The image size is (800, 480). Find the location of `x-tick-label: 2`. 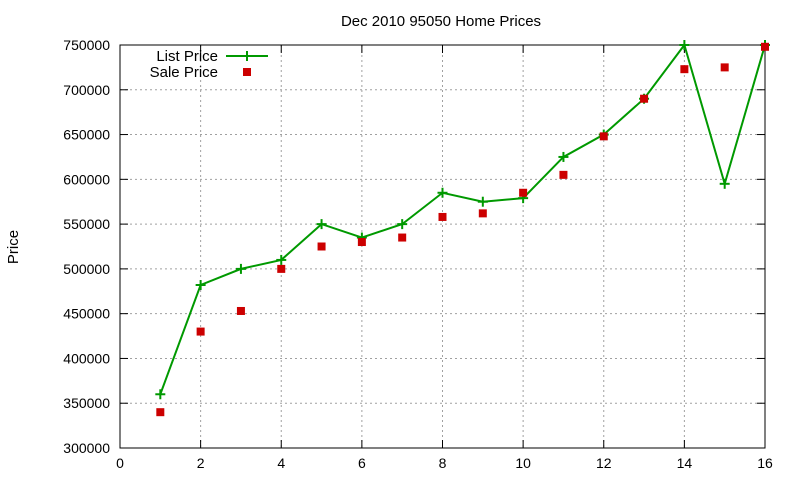

x-tick-label: 2 is located at coordinates (201, 463).